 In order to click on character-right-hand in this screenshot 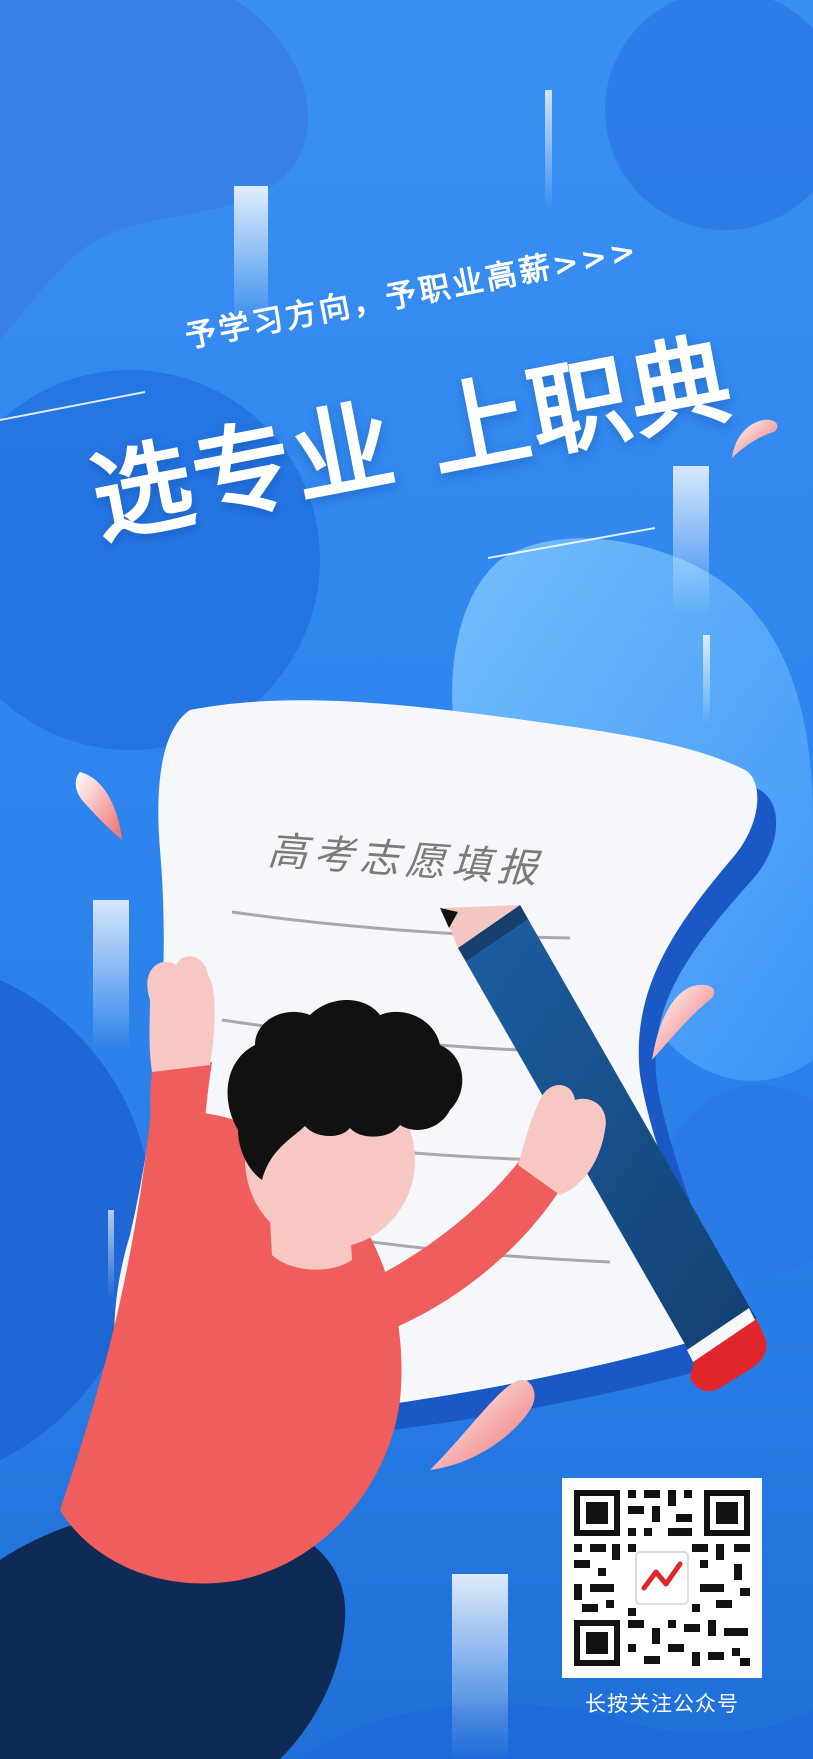, I will do `click(562, 1140)`.